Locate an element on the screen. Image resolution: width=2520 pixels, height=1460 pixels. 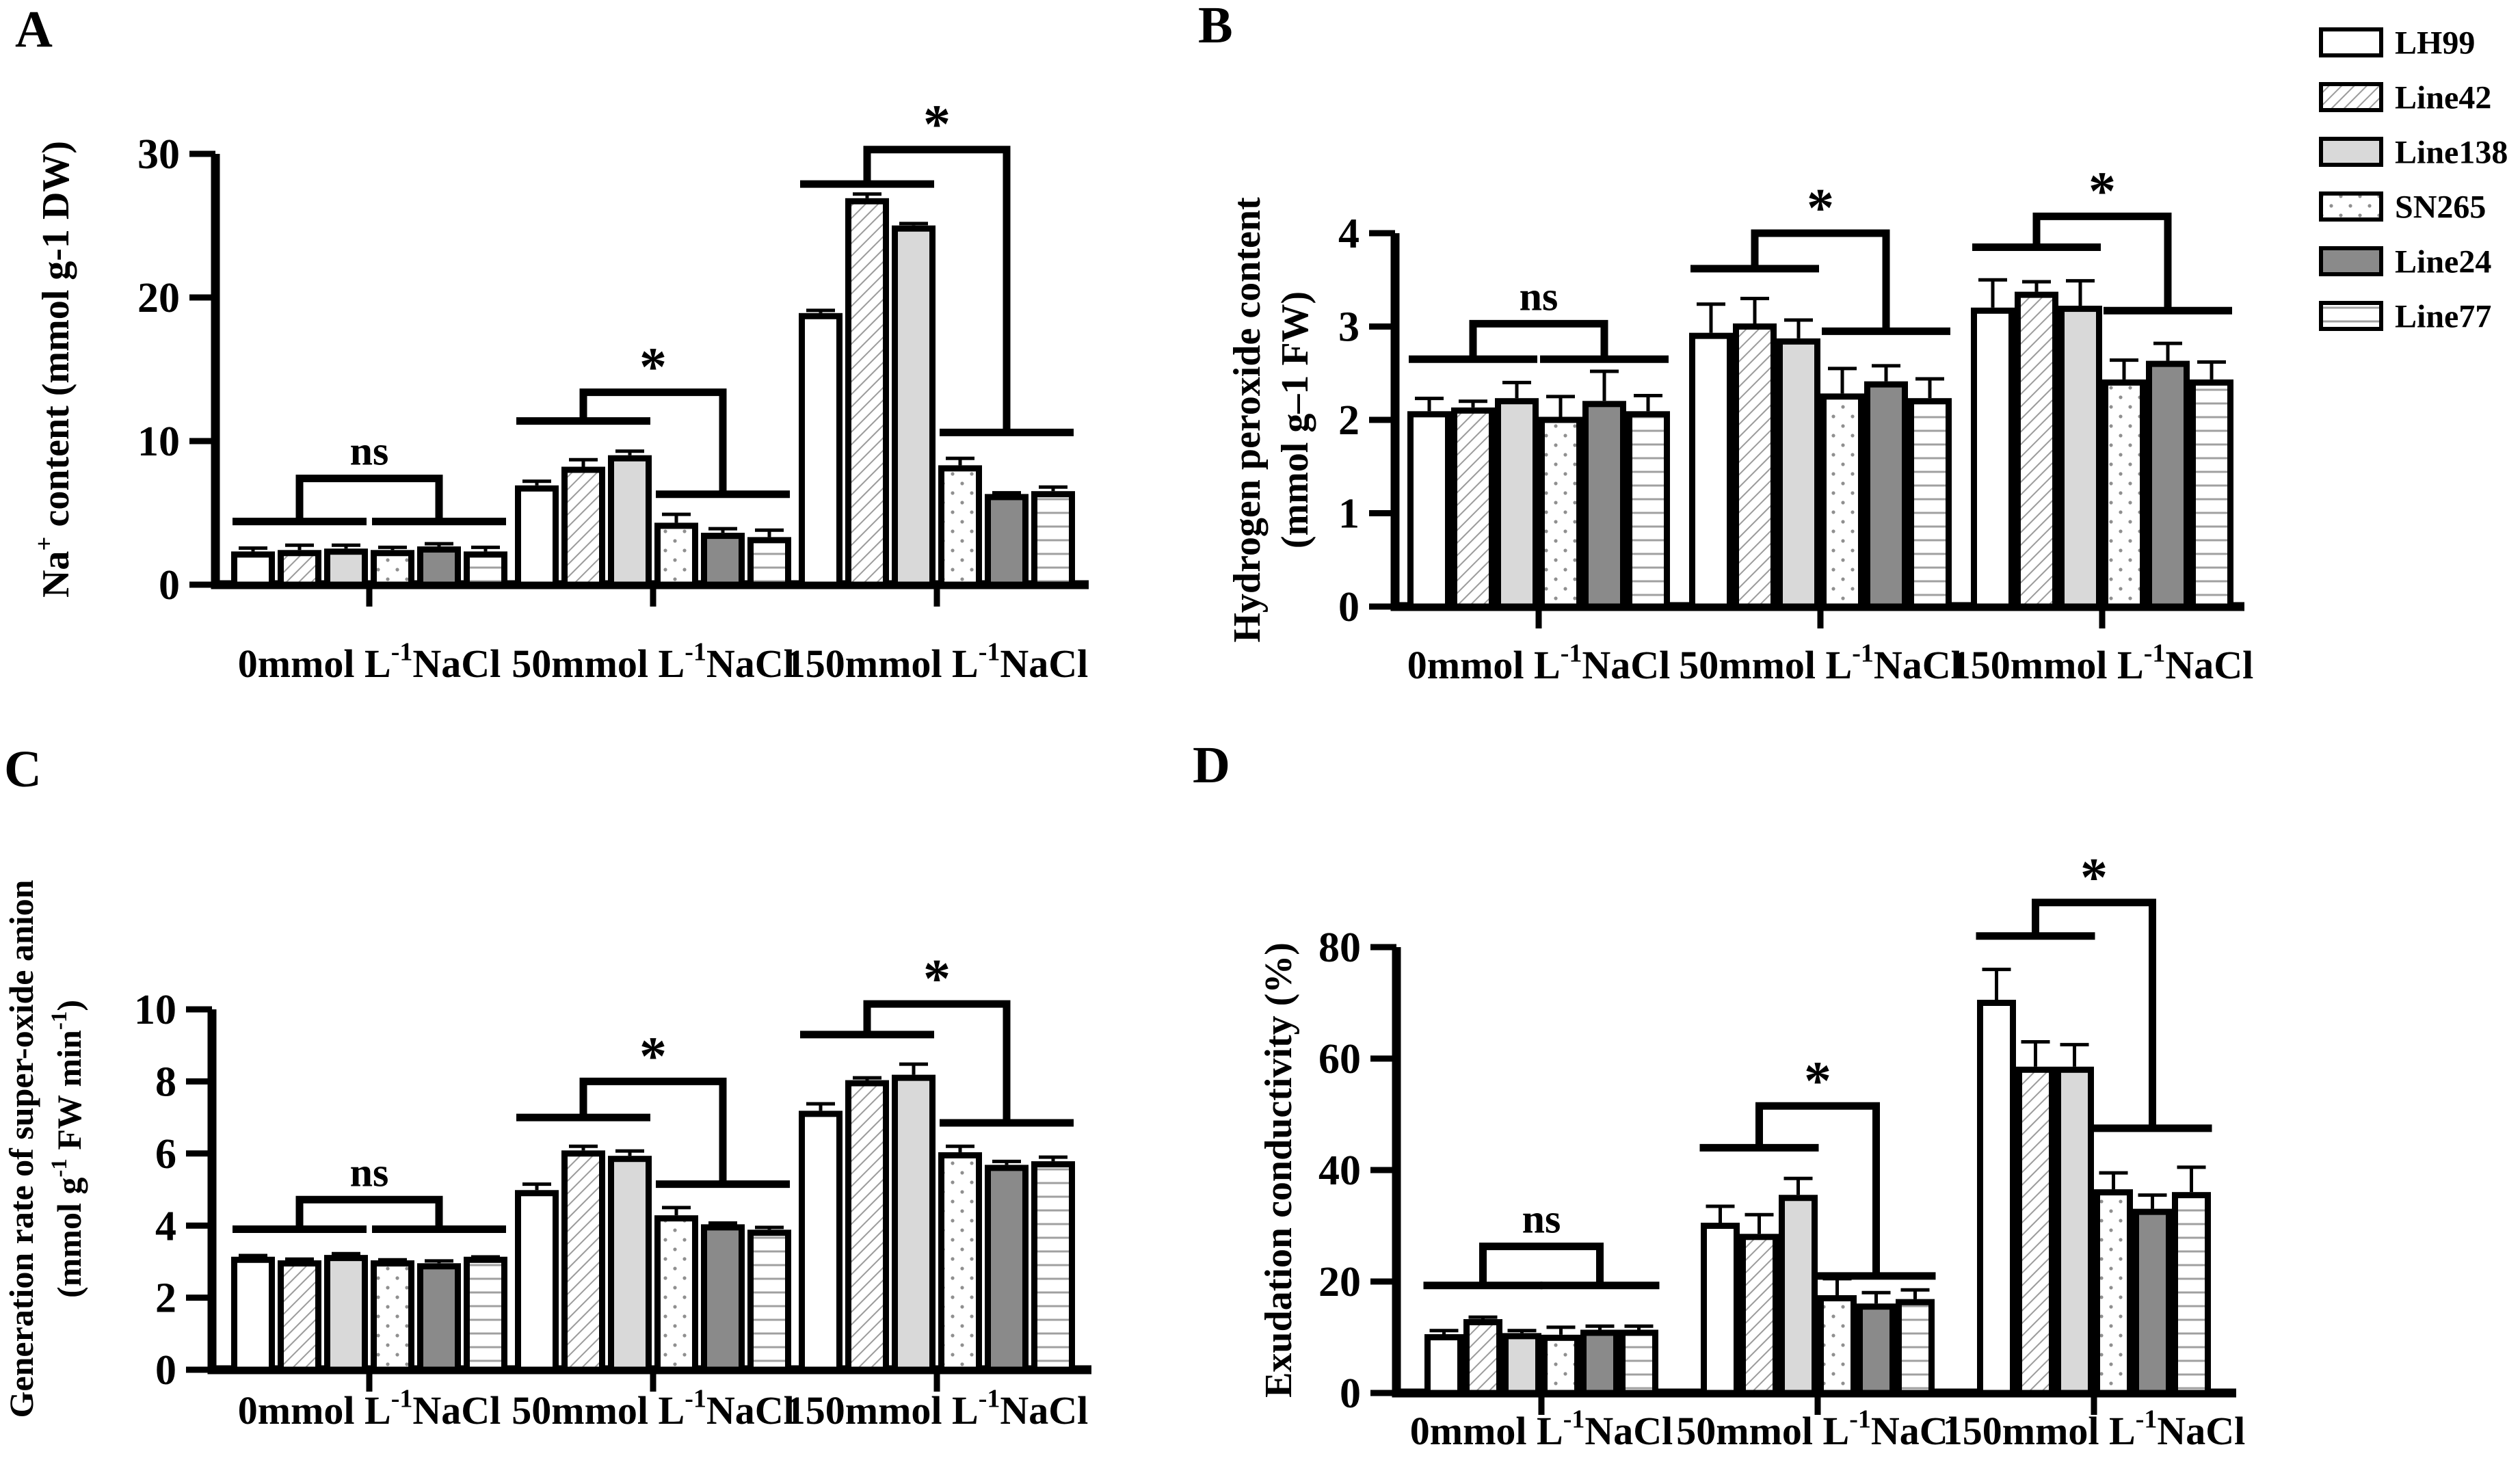
bar-Line24-cat2-A is located at coordinates (1007, 541).